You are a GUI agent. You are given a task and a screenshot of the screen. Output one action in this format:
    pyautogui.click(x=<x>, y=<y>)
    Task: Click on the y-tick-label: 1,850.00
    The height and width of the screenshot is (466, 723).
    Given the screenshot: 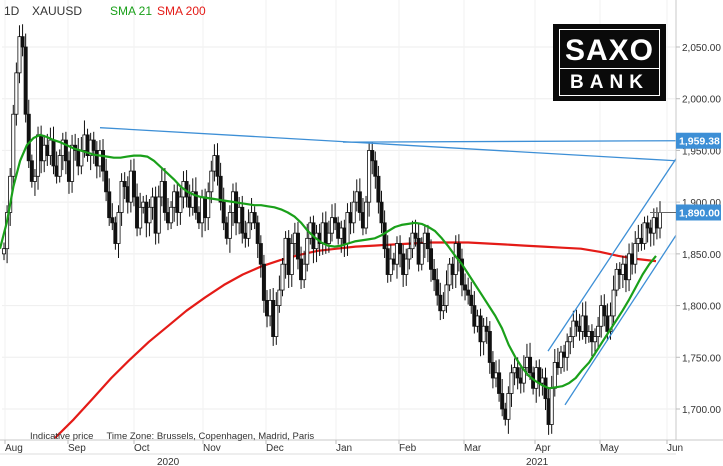 What is the action you would take?
    pyautogui.click(x=701, y=255)
    